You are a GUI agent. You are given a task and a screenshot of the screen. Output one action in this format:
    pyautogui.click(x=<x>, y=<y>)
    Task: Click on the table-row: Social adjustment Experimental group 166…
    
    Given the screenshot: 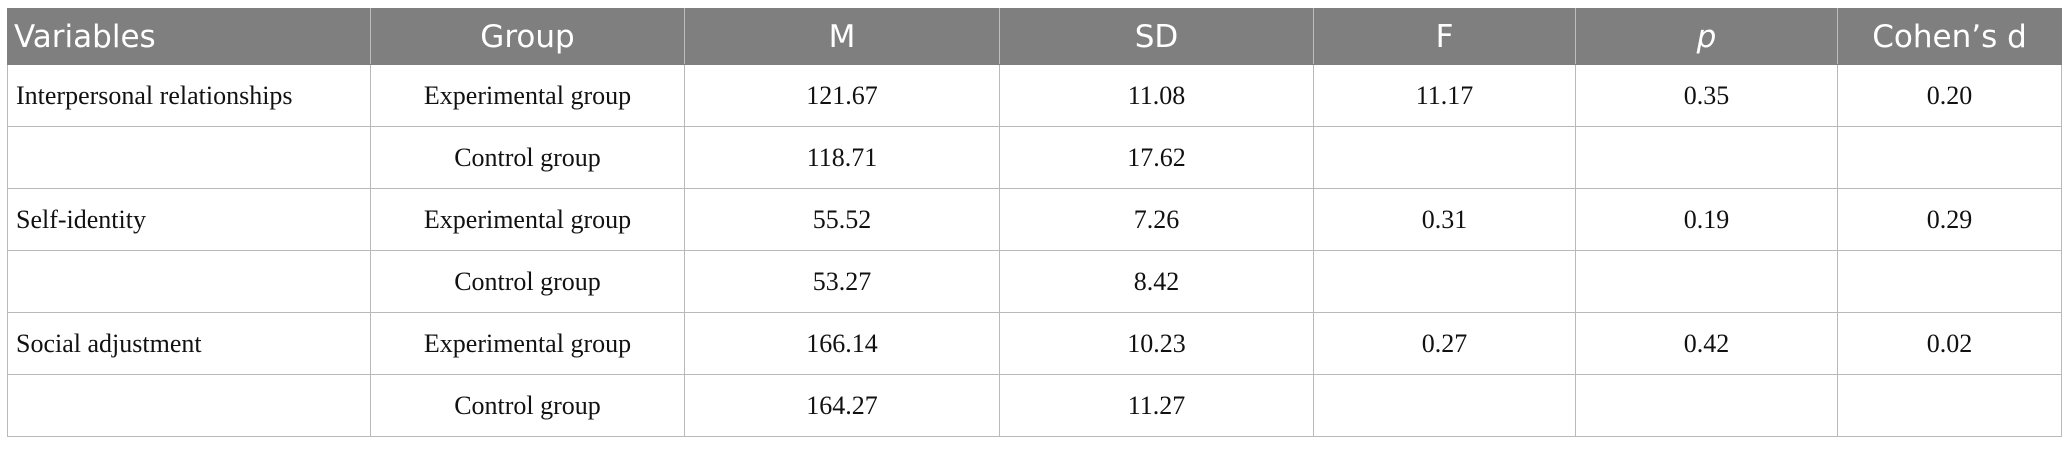 What is the action you would take?
    pyautogui.click(x=1034, y=343)
    